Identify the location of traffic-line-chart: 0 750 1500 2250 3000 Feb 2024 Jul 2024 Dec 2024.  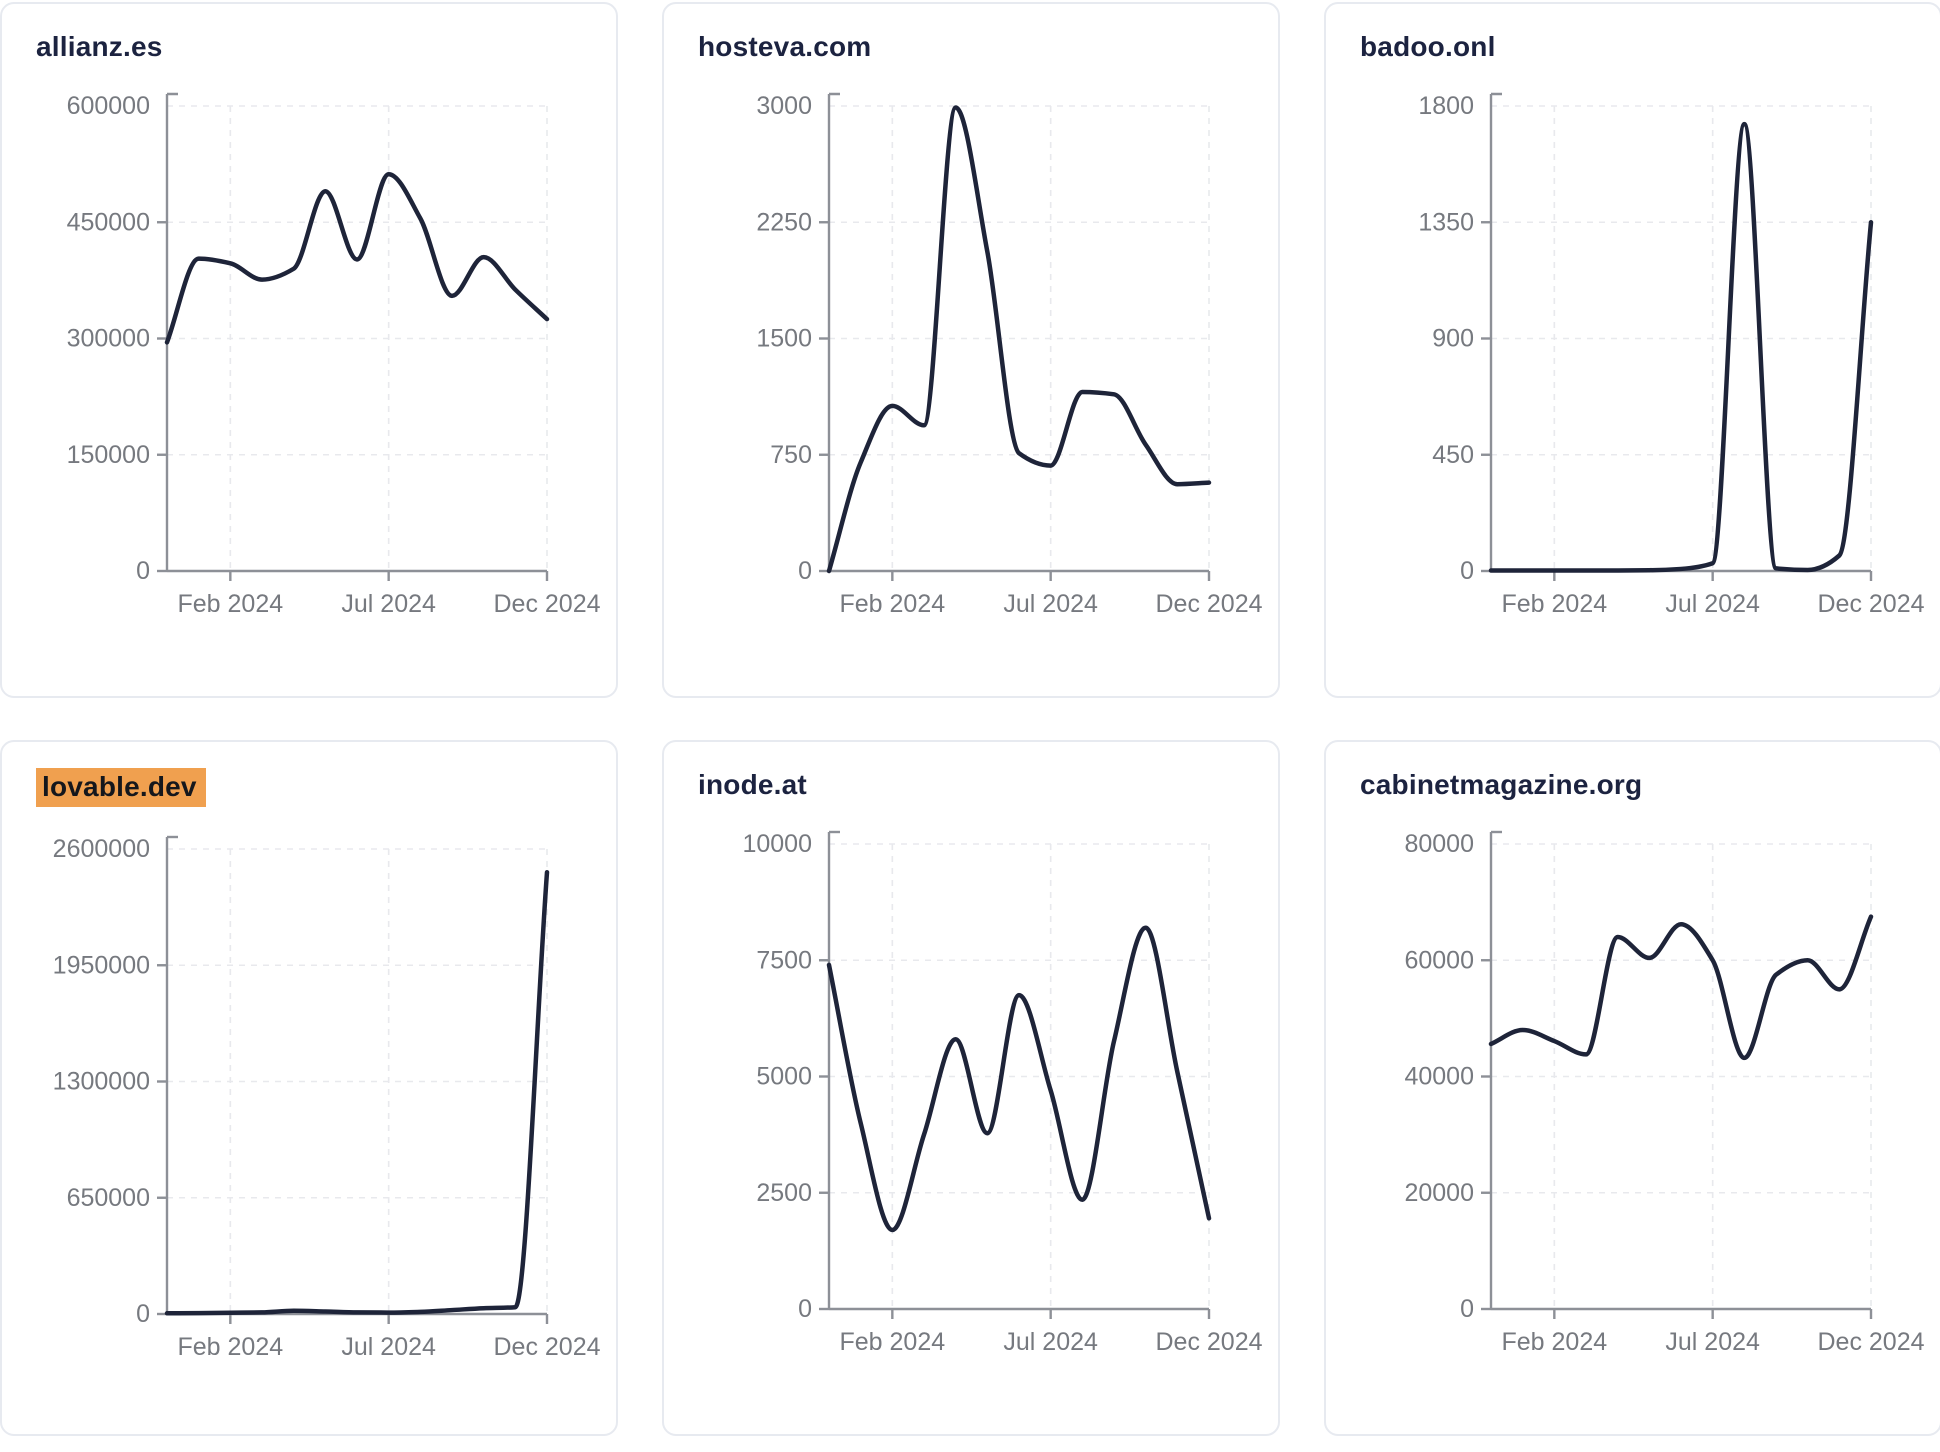
(972, 369).